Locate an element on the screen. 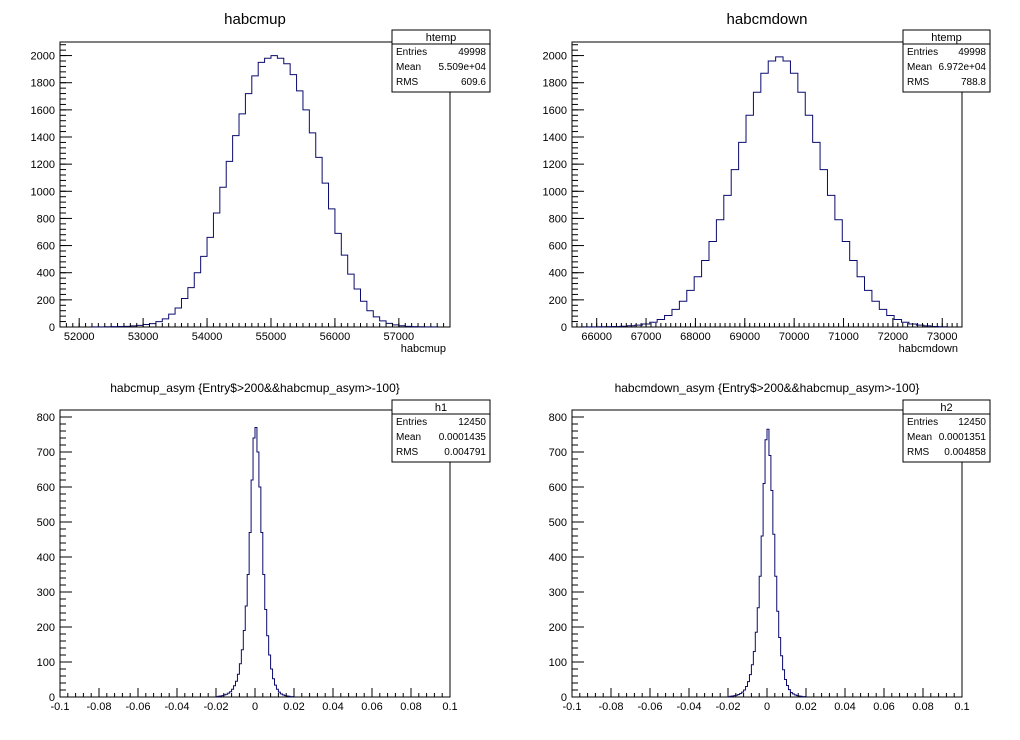  stats-box-title: htemp is located at coordinates (946, 38).